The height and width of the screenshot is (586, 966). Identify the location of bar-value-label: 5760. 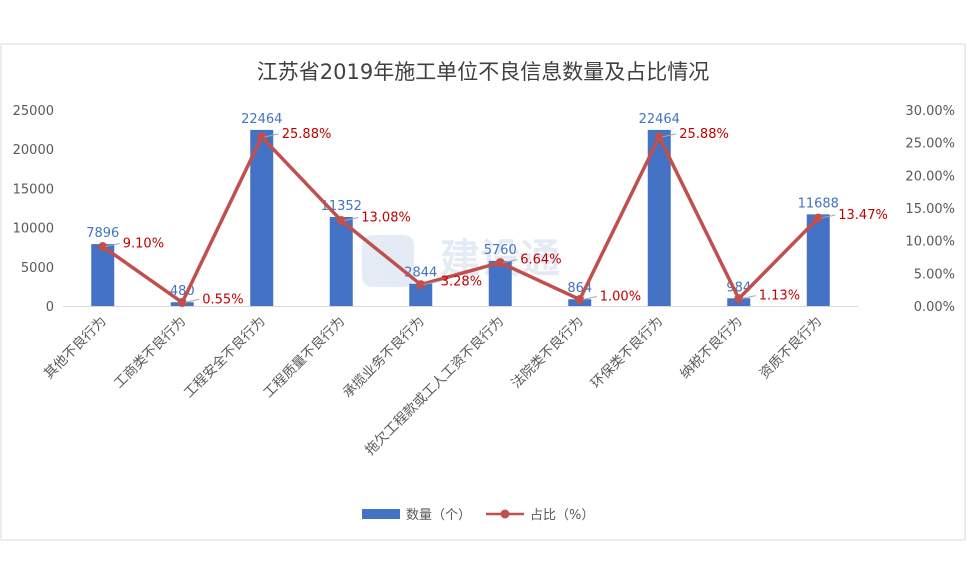
(500, 250).